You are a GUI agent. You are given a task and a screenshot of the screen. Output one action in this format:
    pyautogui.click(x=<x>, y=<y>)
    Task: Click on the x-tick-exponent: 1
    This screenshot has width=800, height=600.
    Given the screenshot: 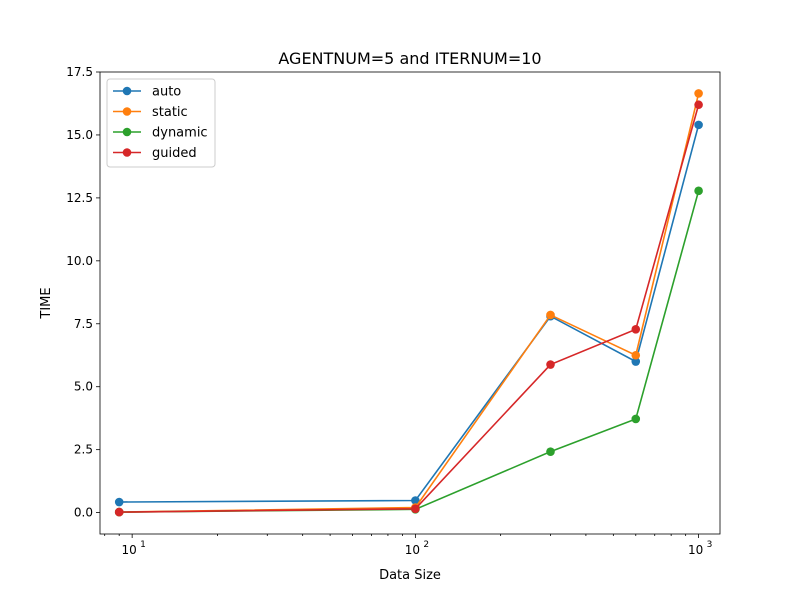 What is the action you would take?
    pyautogui.click(x=143, y=545)
    